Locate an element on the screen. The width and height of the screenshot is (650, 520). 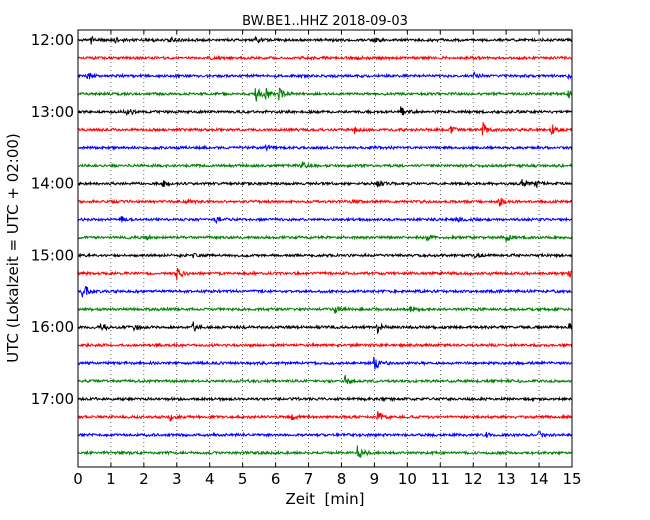
x-tick-label: 2 is located at coordinates (144, 479).